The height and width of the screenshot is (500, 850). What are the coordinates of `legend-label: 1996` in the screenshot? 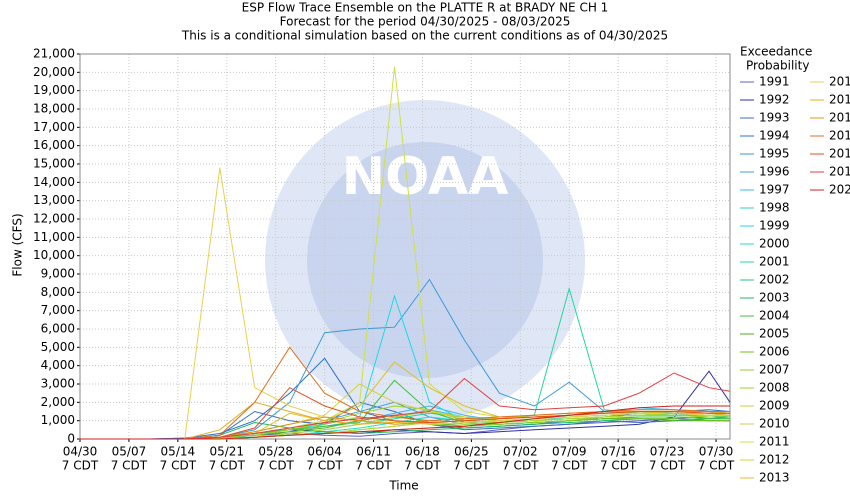 It's located at (774, 172).